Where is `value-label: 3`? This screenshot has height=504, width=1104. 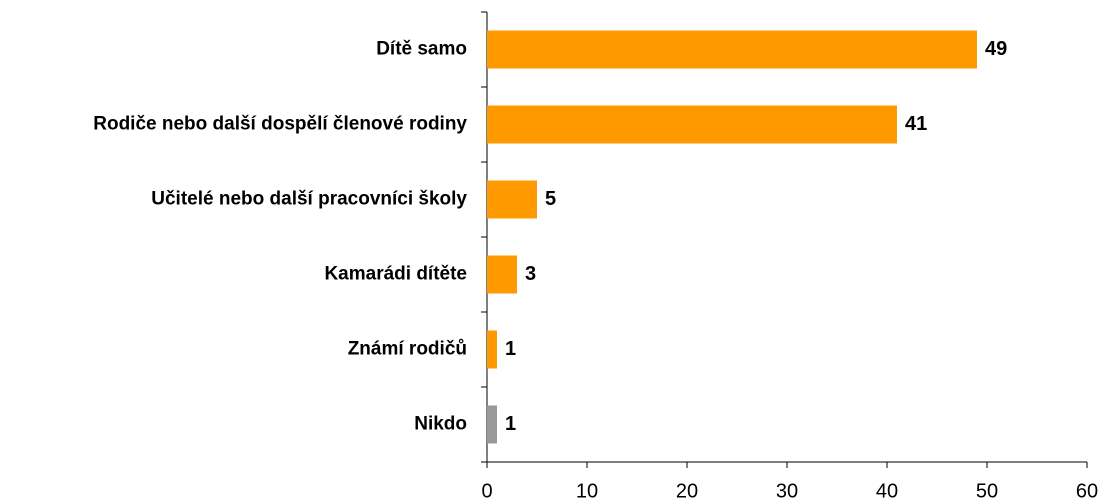 value-label: 3 is located at coordinates (530, 274).